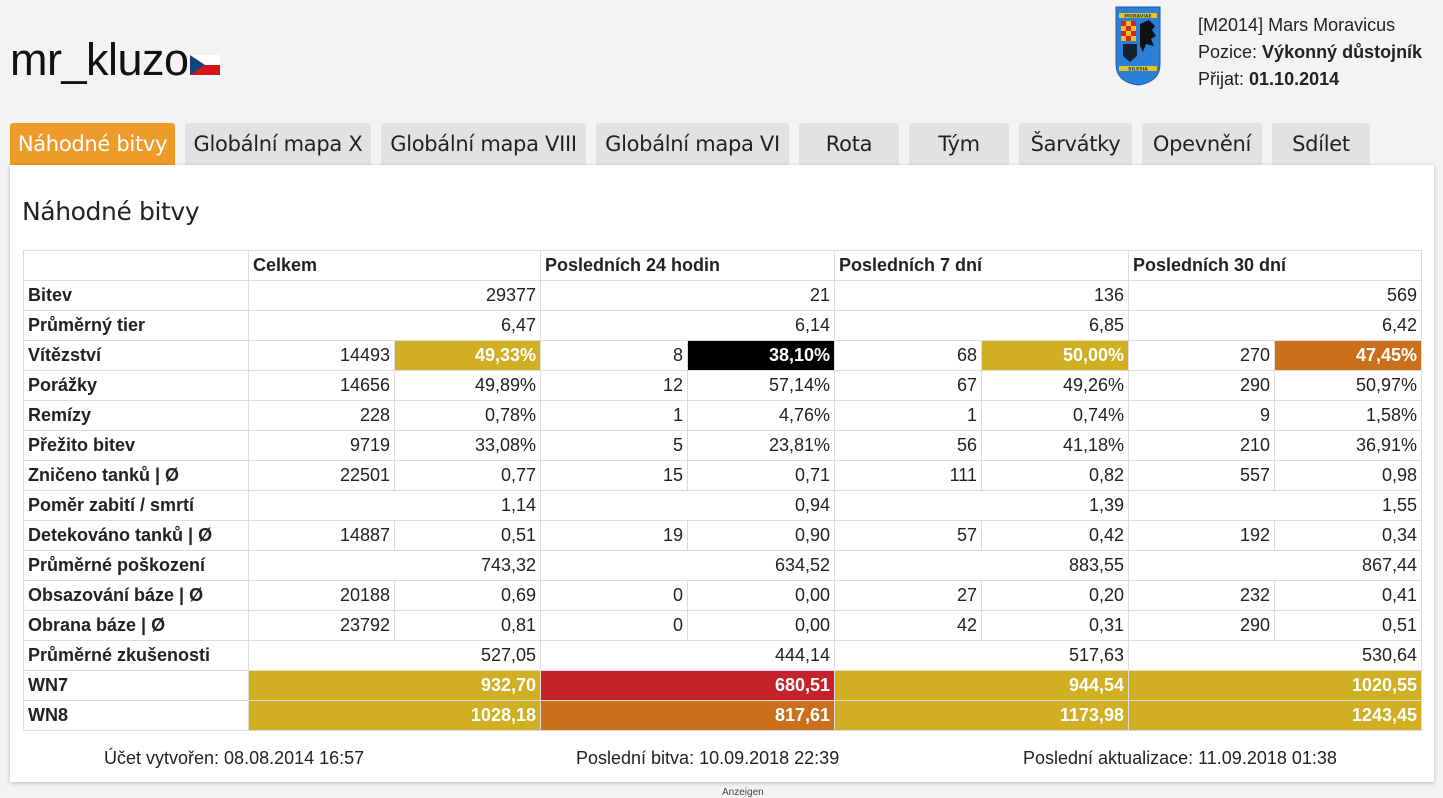 This screenshot has height=798, width=1443. What do you see at coordinates (981, 505) in the screenshot?
I see `cell-value: 1,39` at bounding box center [981, 505].